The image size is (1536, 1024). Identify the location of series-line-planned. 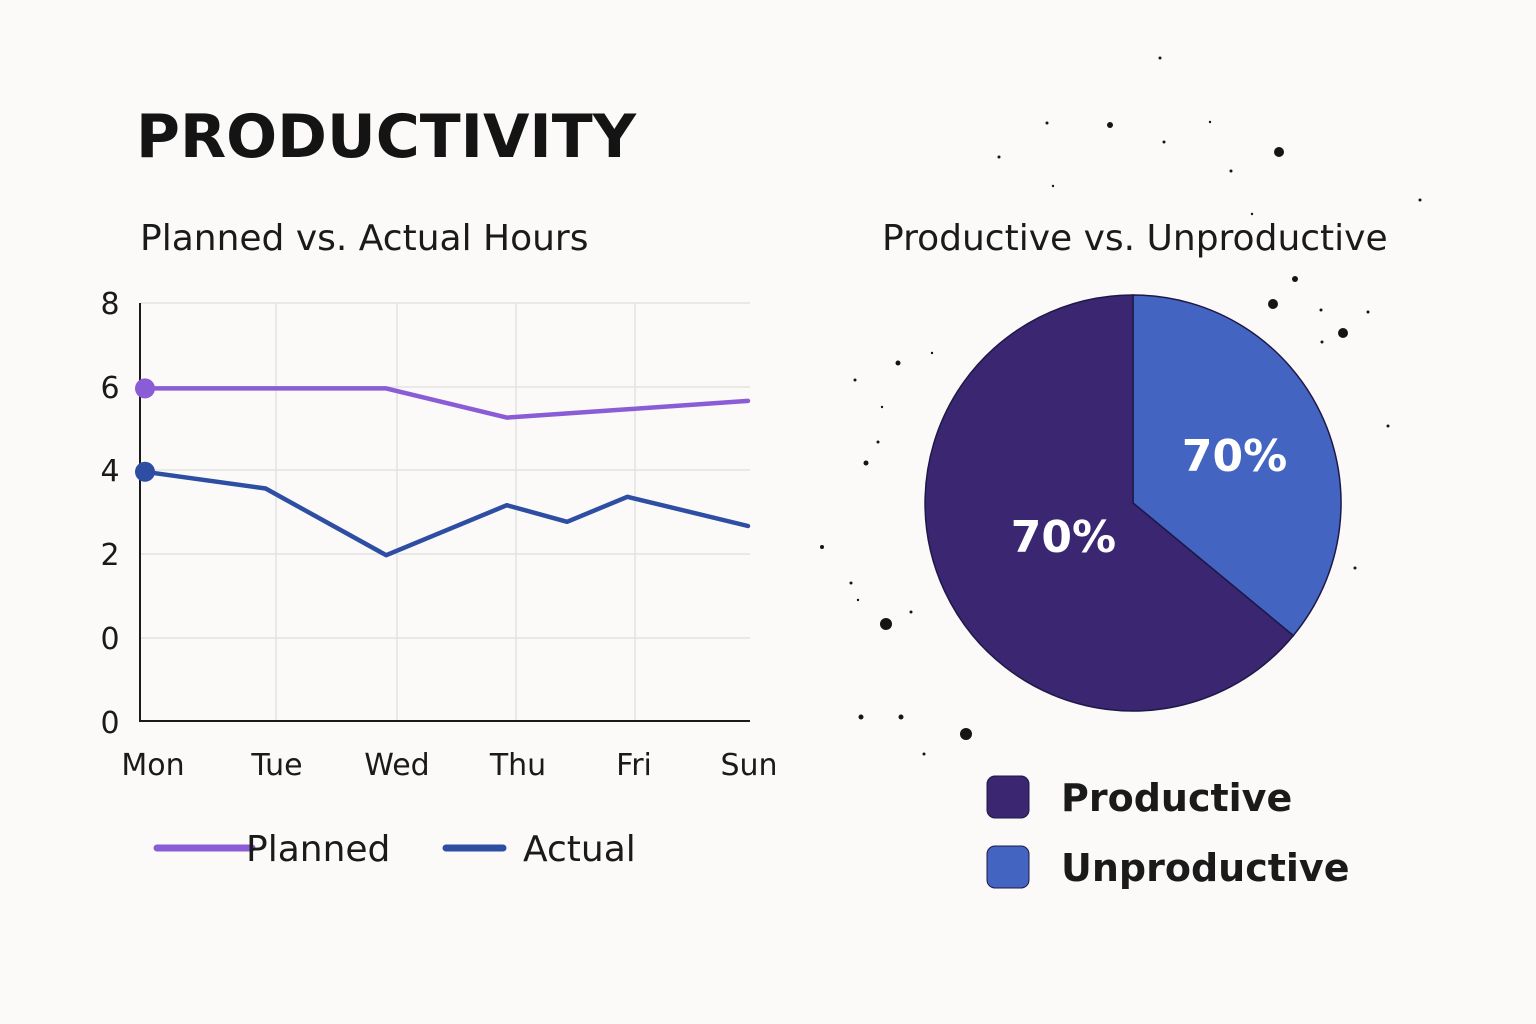
(446, 403).